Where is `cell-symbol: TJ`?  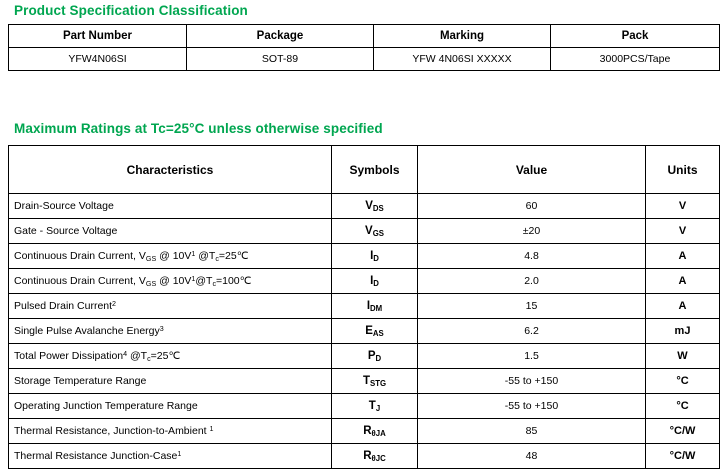 cell-symbol: TJ is located at coordinates (374, 406).